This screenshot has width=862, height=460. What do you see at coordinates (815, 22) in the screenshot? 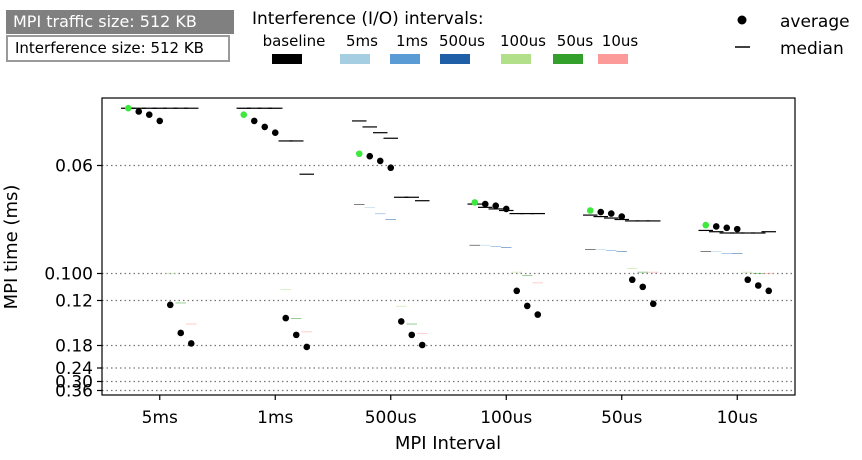
I see `legend-average-label: average` at bounding box center [815, 22].